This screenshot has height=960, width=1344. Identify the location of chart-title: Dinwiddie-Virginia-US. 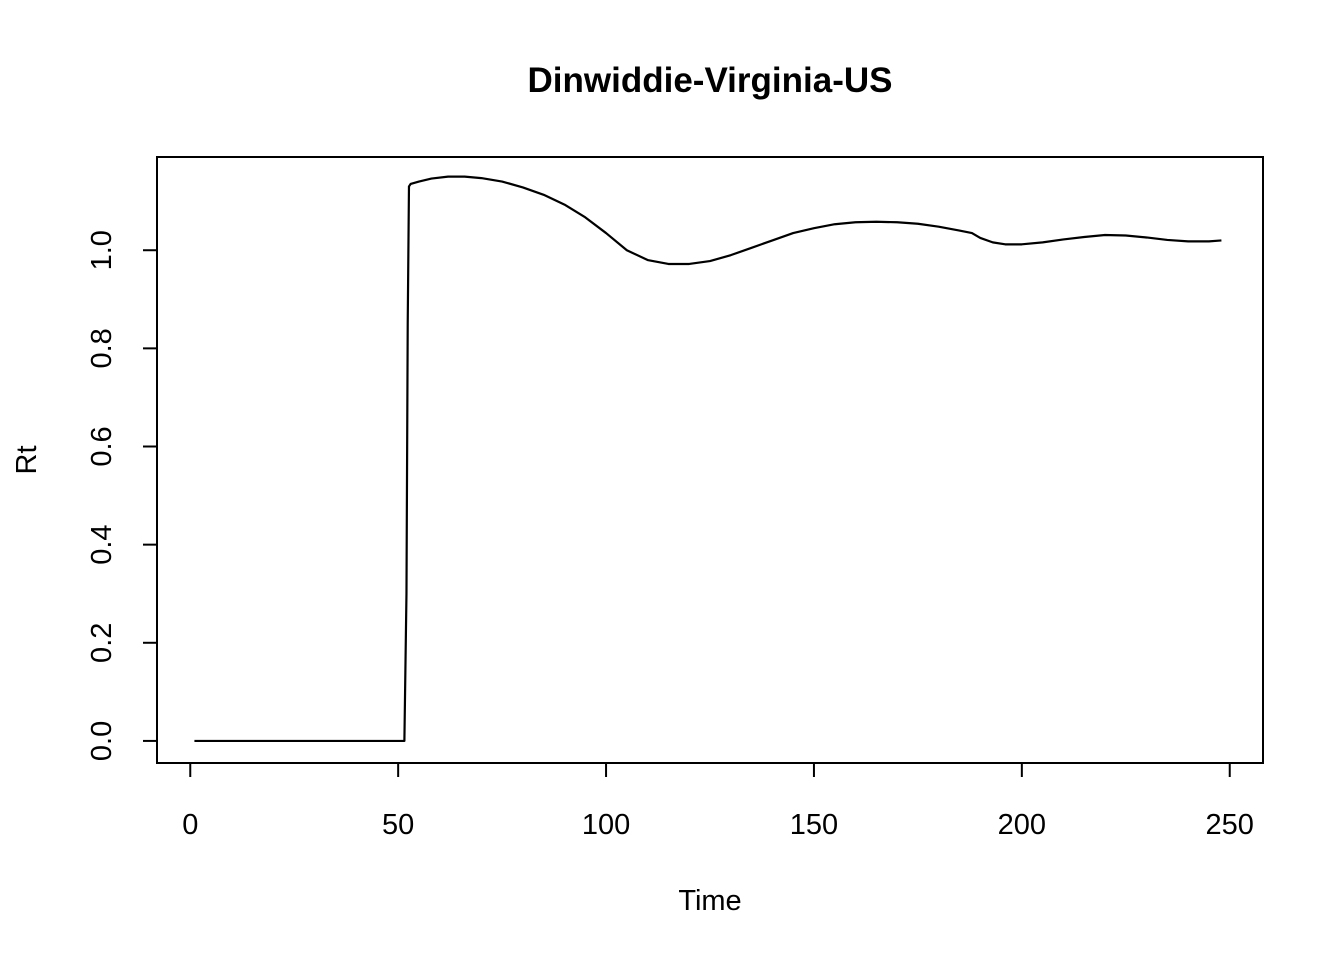
(710, 80).